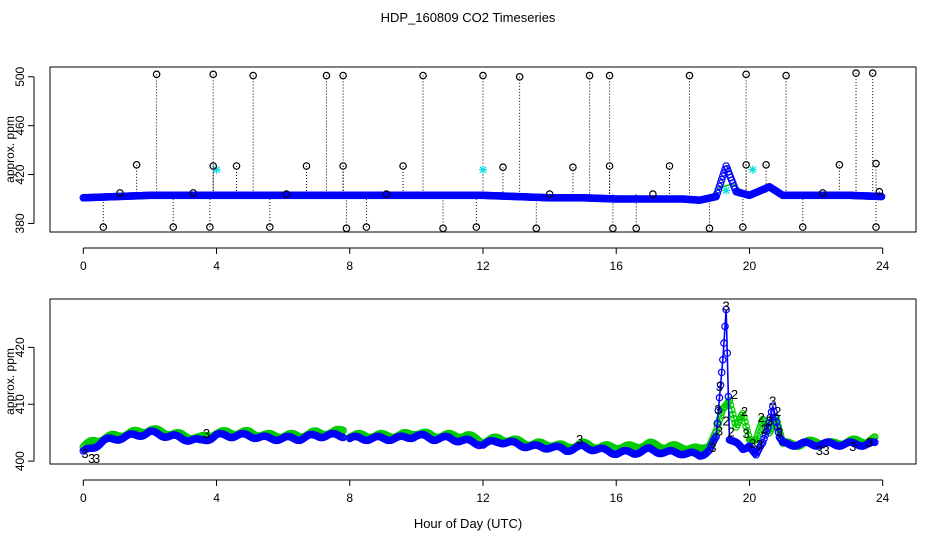 The width and height of the screenshot is (936, 540). What do you see at coordinates (20, 223) in the screenshot?
I see `top-y-tick-label: 380` at bounding box center [20, 223].